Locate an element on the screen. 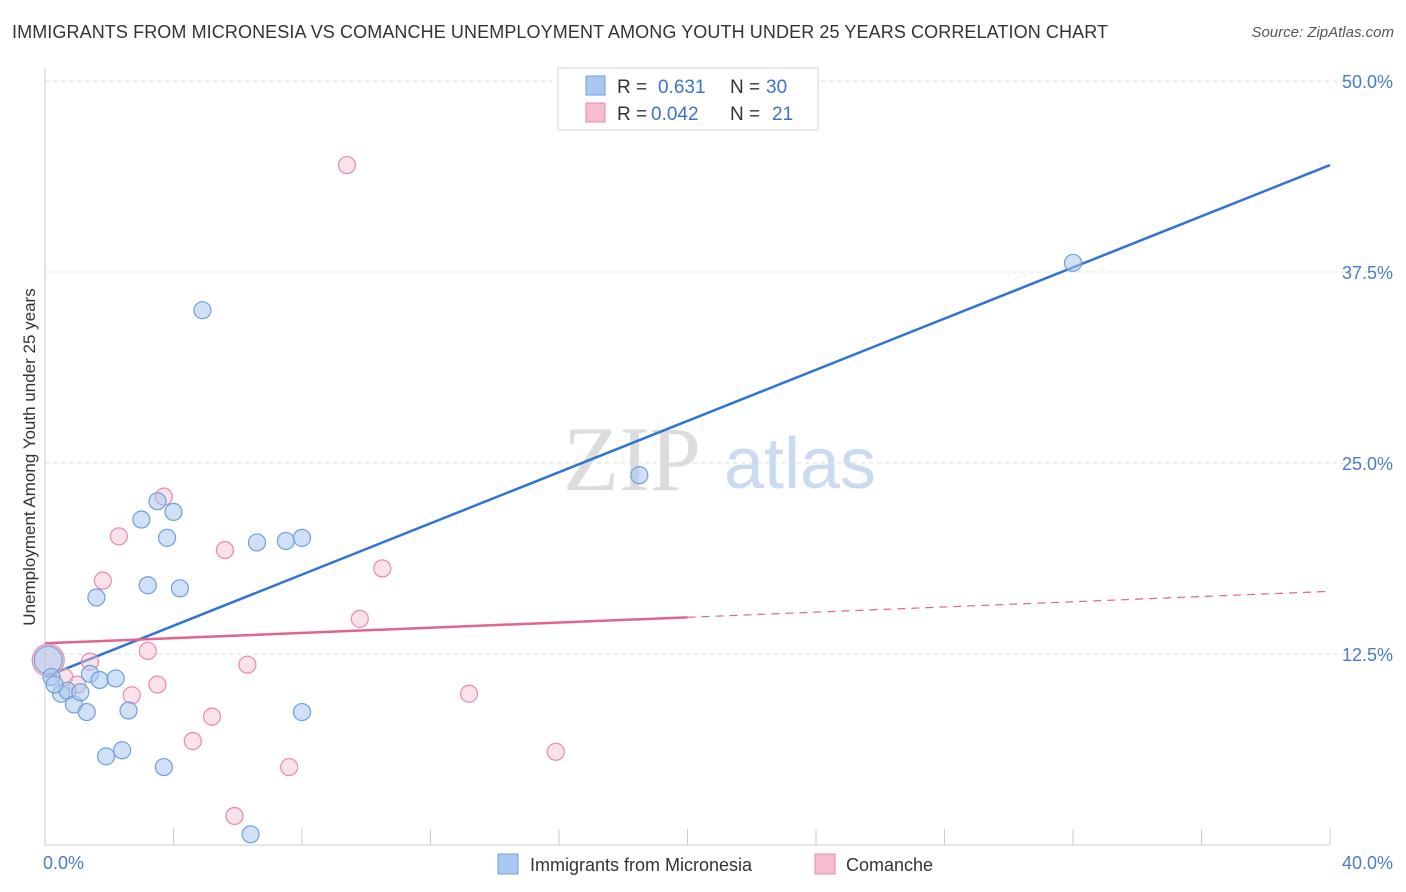 This screenshot has height=892, width=1406. legend-r-value-2: 0.042 is located at coordinates (675, 114).